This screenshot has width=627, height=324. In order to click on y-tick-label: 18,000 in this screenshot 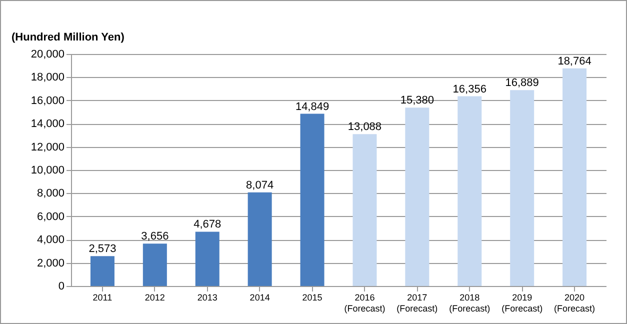, I will do `click(47, 78)`.